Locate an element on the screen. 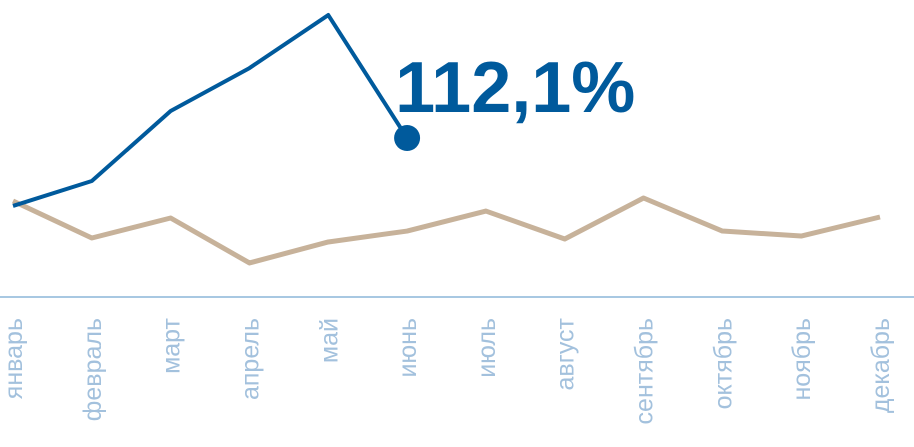 The image size is (914, 447). x-tick-label: октябрь is located at coordinates (723, 363).